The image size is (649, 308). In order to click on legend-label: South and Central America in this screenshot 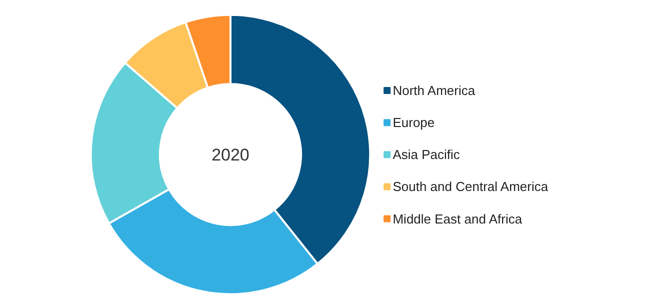, I will do `click(470, 186)`.